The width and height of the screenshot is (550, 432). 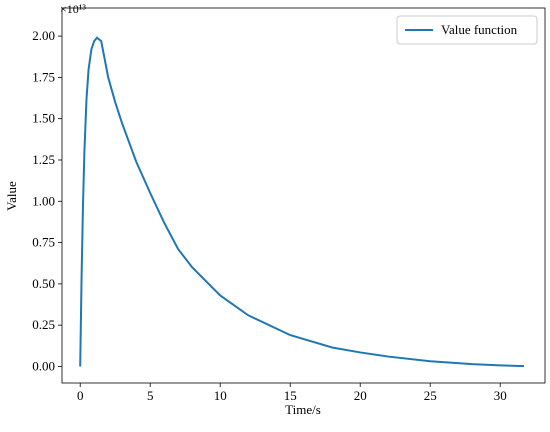 What do you see at coordinates (43, 365) in the screenshot?
I see `y-tick-label: 0.00` at bounding box center [43, 365].